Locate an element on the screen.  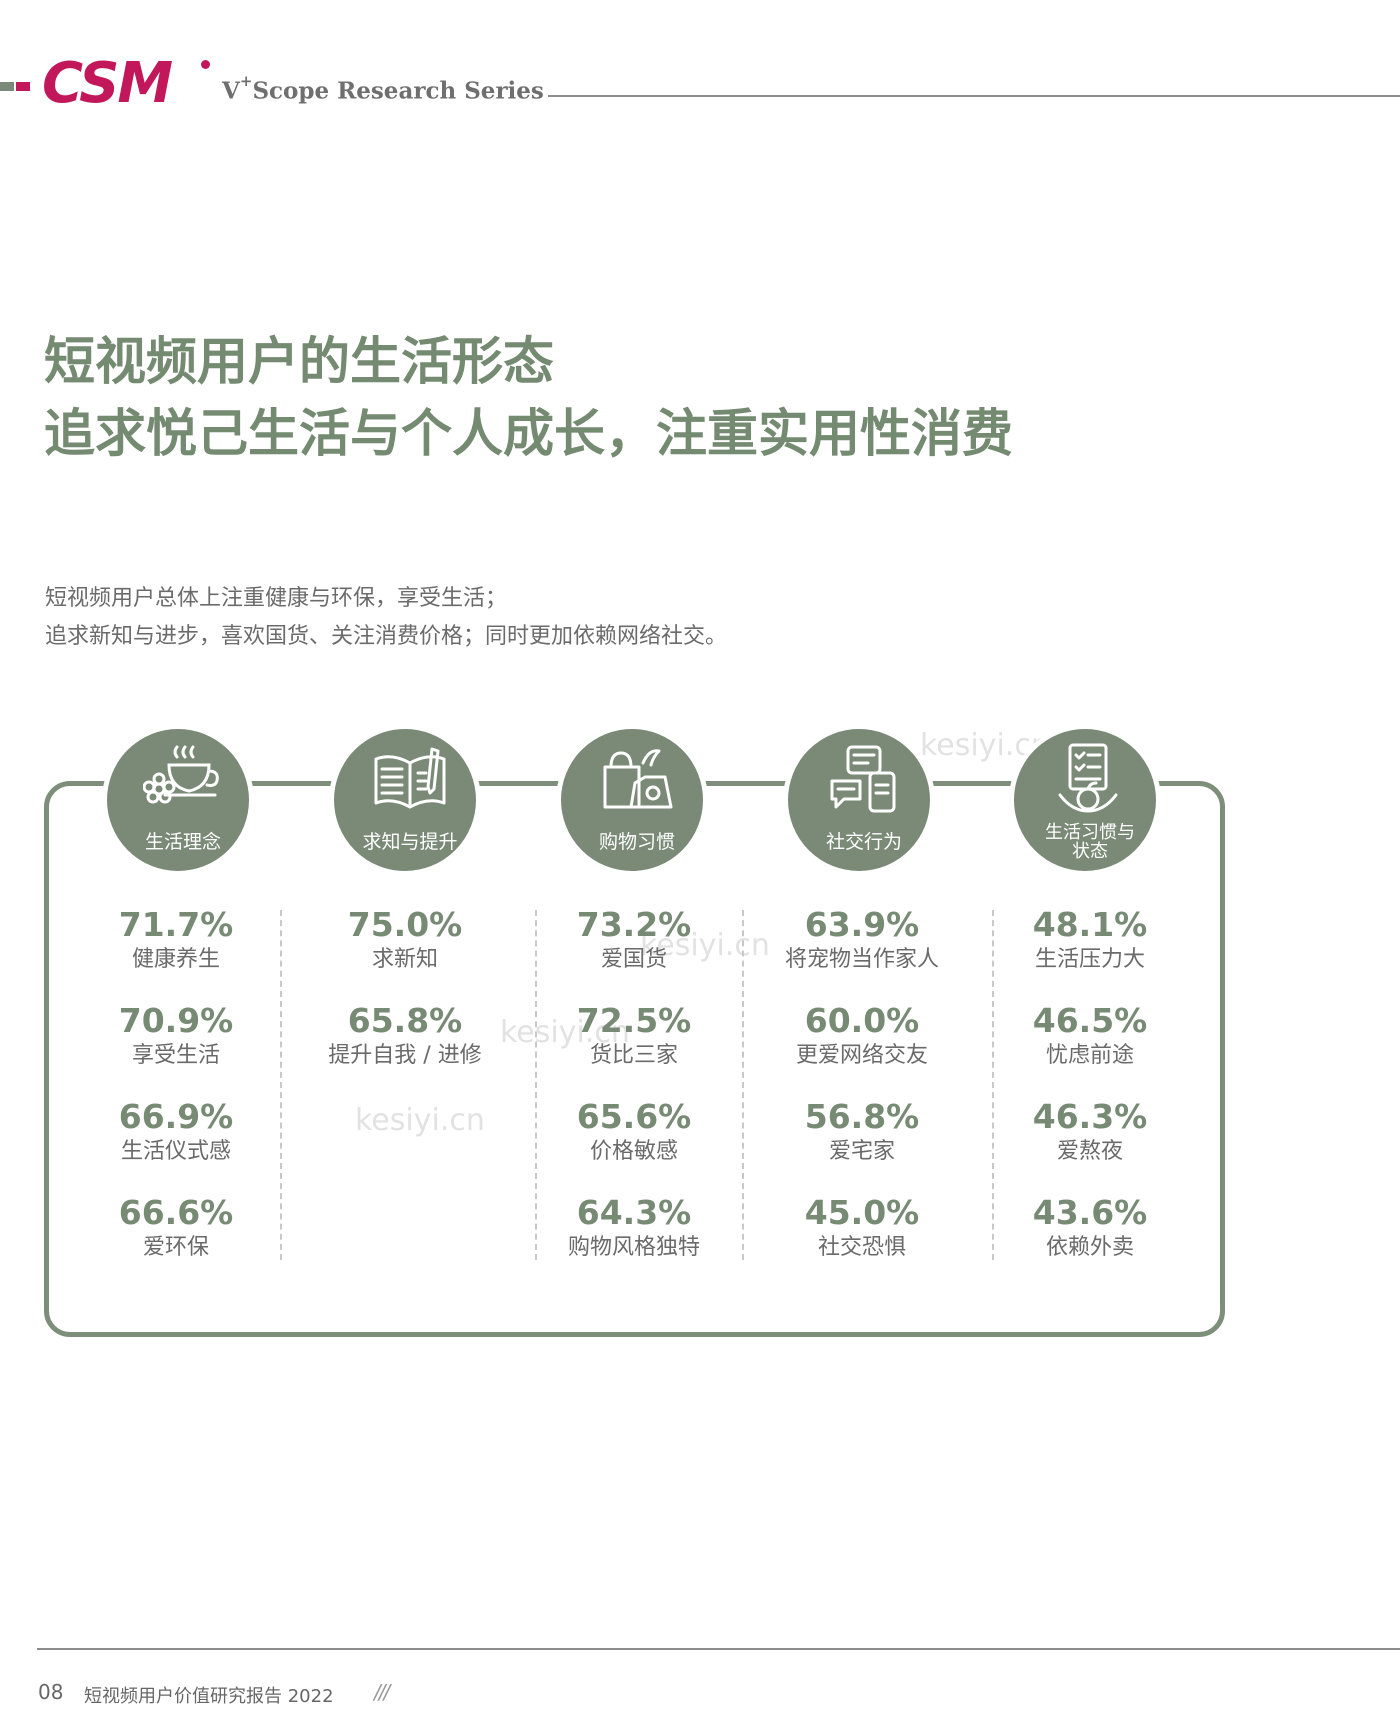
stat-item: 66.6% 爱环保 is located at coordinates (176, 1228).